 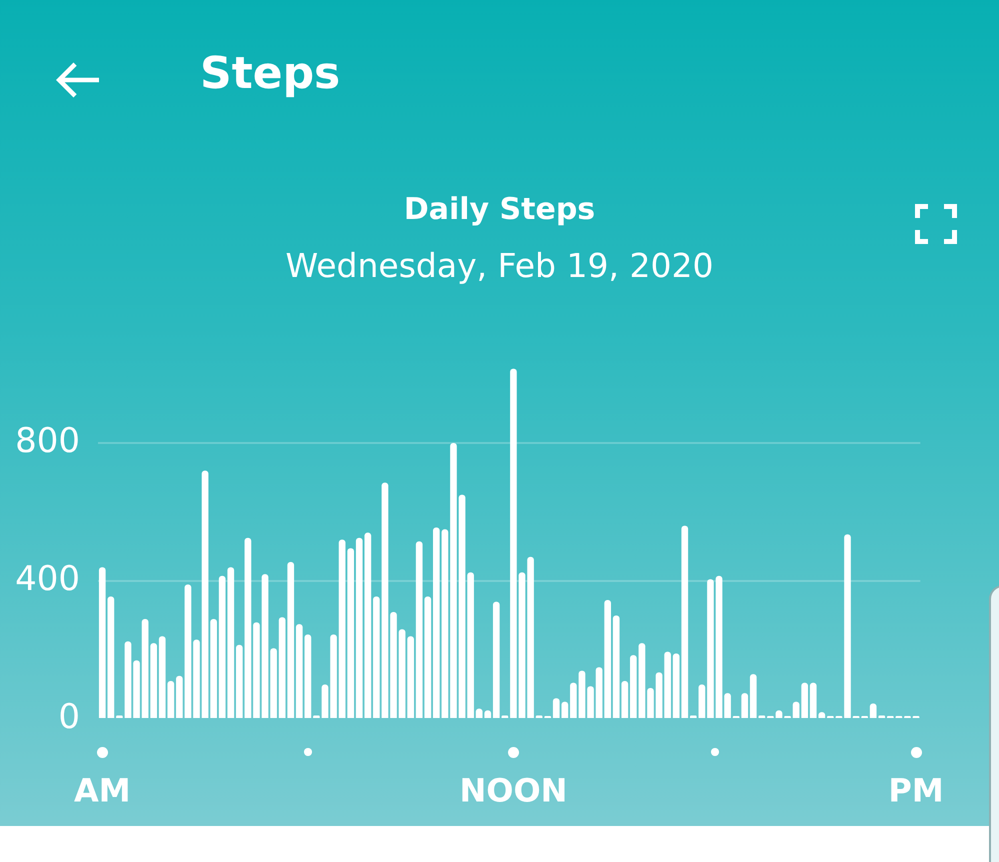 What do you see at coordinates (270, 74) in the screenshot?
I see `text: Steps` at bounding box center [270, 74].